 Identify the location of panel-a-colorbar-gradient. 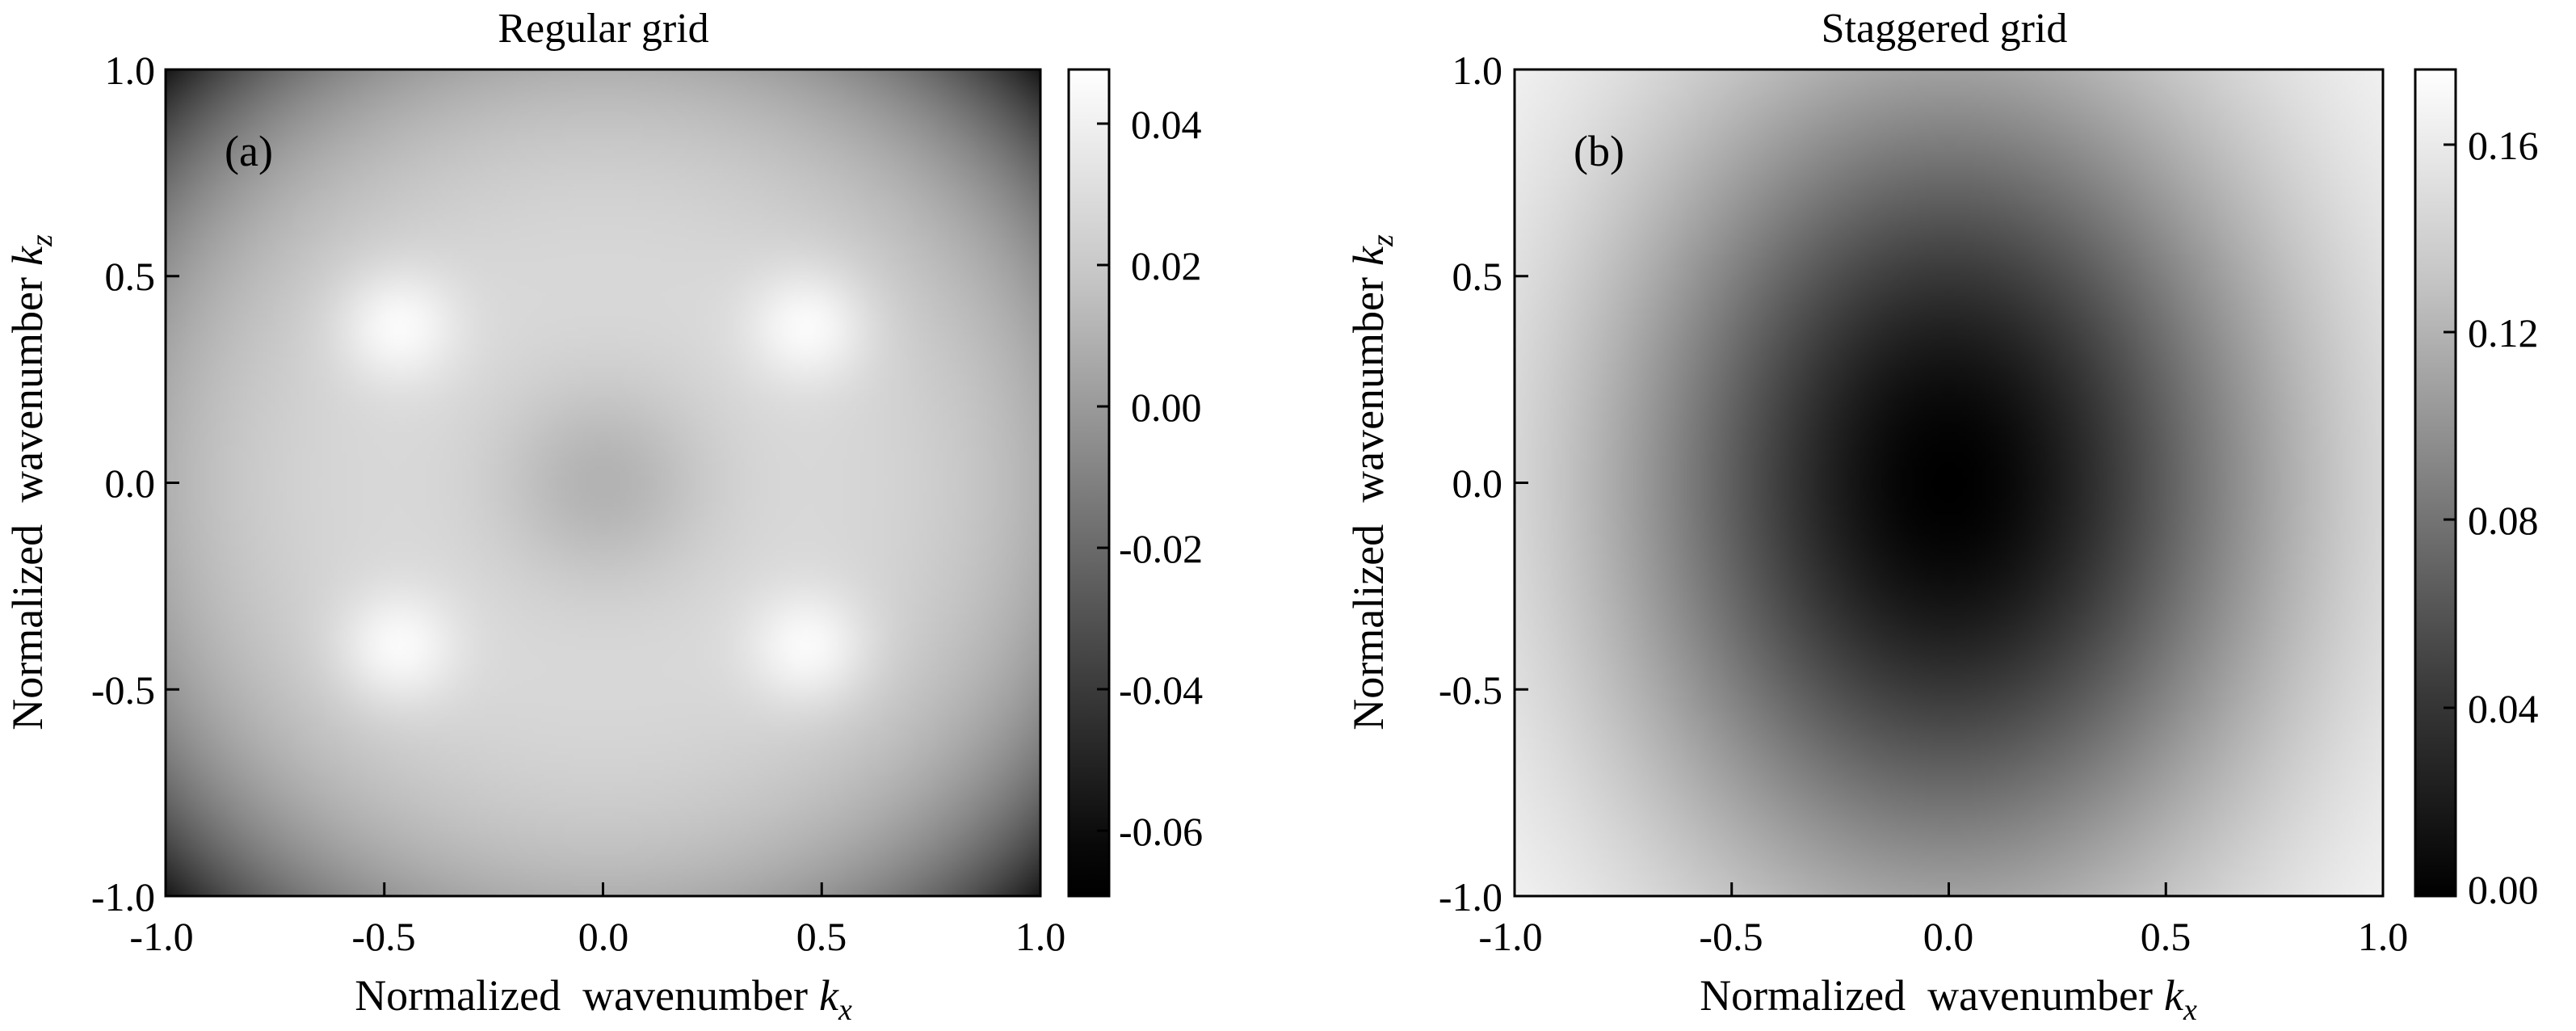
(1089, 482).